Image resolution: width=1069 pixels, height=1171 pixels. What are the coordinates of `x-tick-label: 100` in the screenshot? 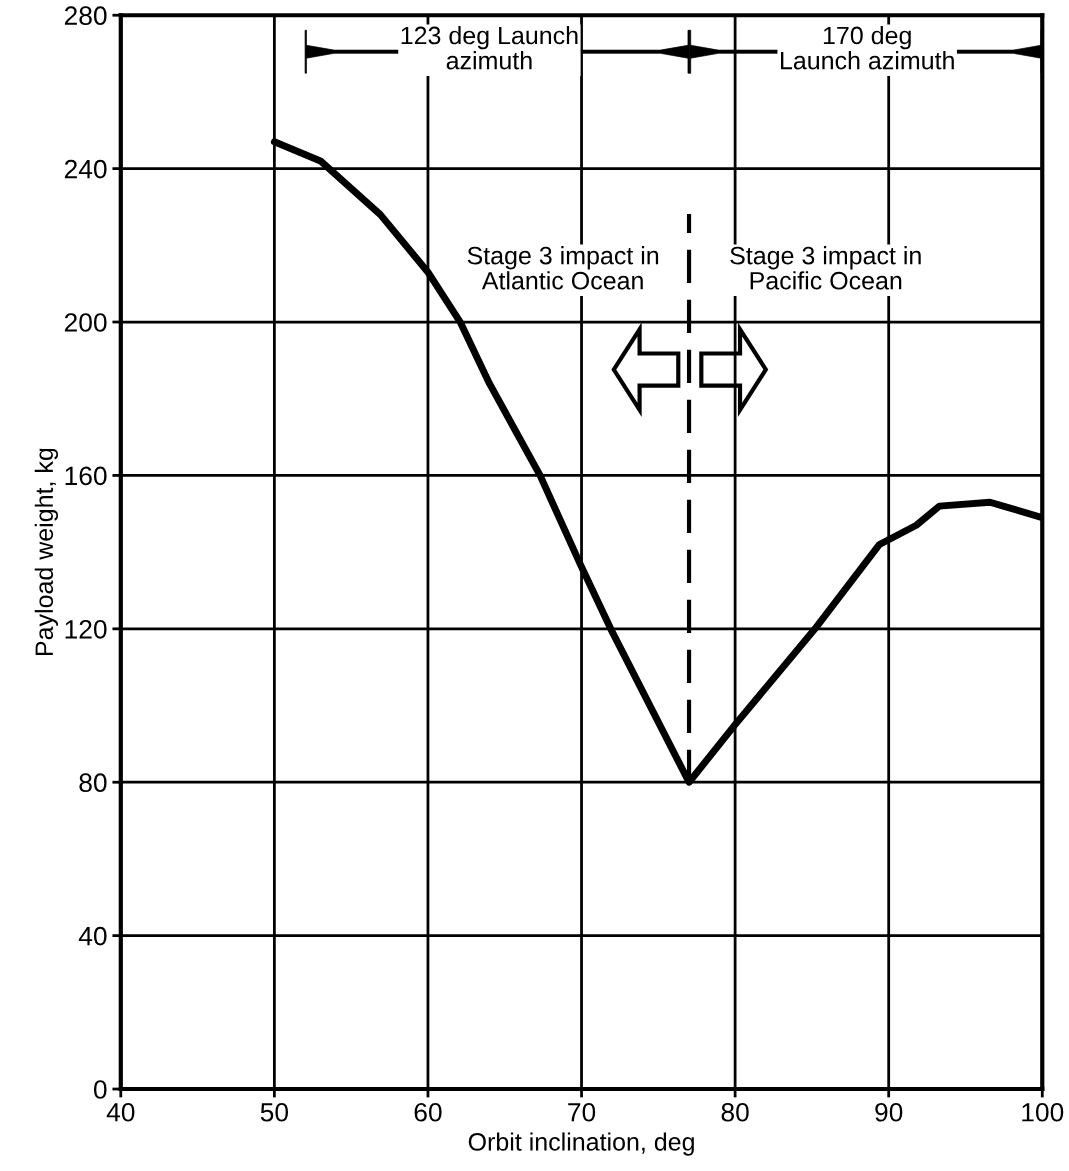 It's located at (1043, 1112).